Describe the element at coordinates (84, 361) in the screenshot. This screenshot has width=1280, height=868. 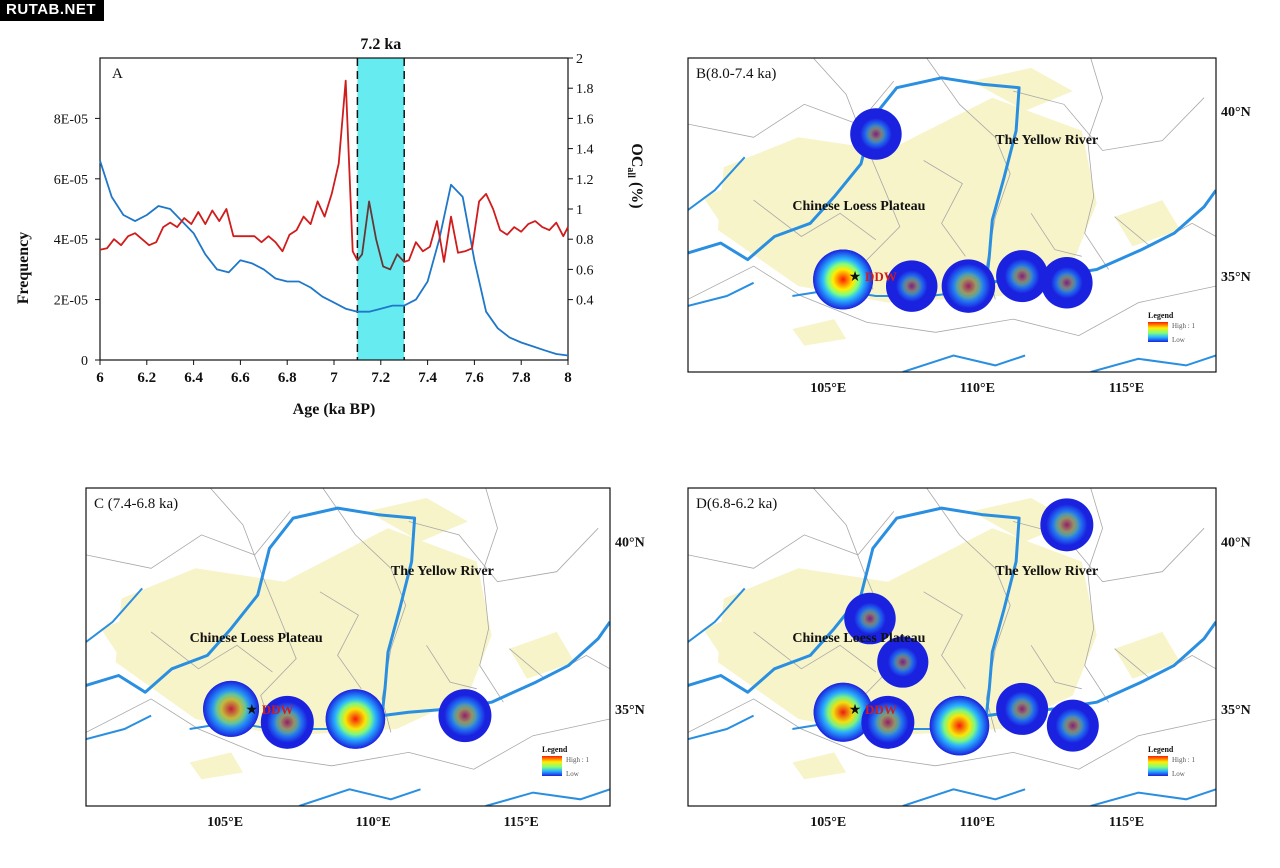
I see `y-tick-label: 0` at that location.